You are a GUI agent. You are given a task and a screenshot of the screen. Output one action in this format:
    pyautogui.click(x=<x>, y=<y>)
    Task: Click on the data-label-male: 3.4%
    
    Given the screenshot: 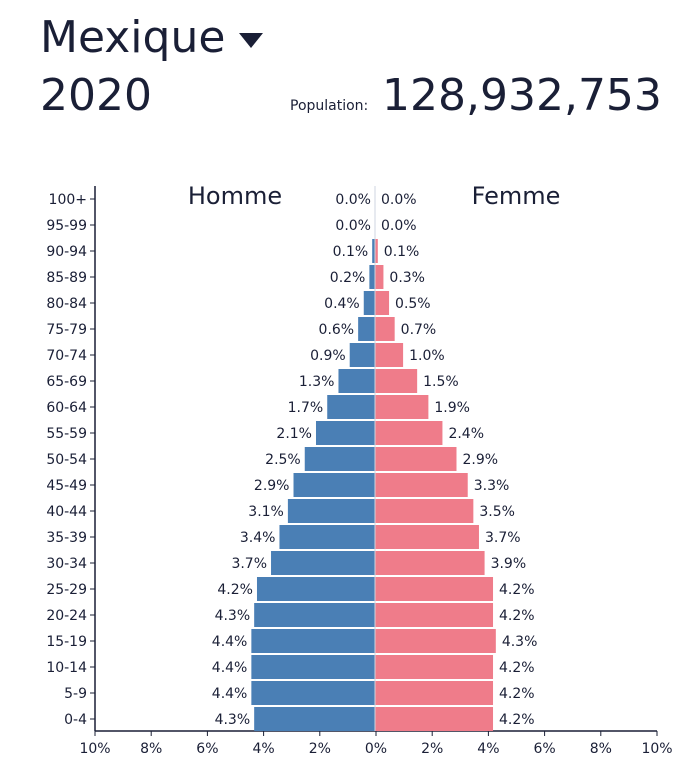 What is the action you would take?
    pyautogui.click(x=258, y=538)
    